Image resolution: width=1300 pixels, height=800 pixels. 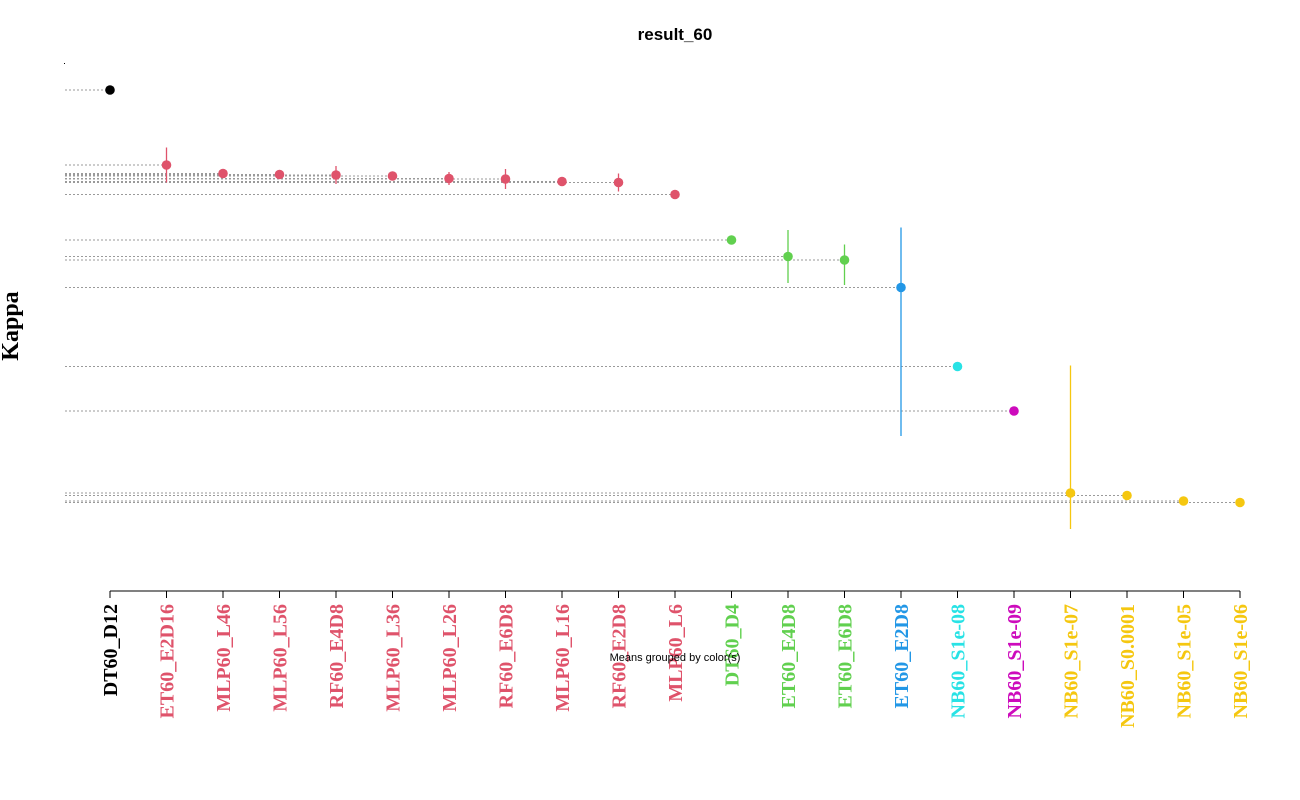 I want to click on x-tick-label: NB60_S1e-06, so click(x=1241, y=661).